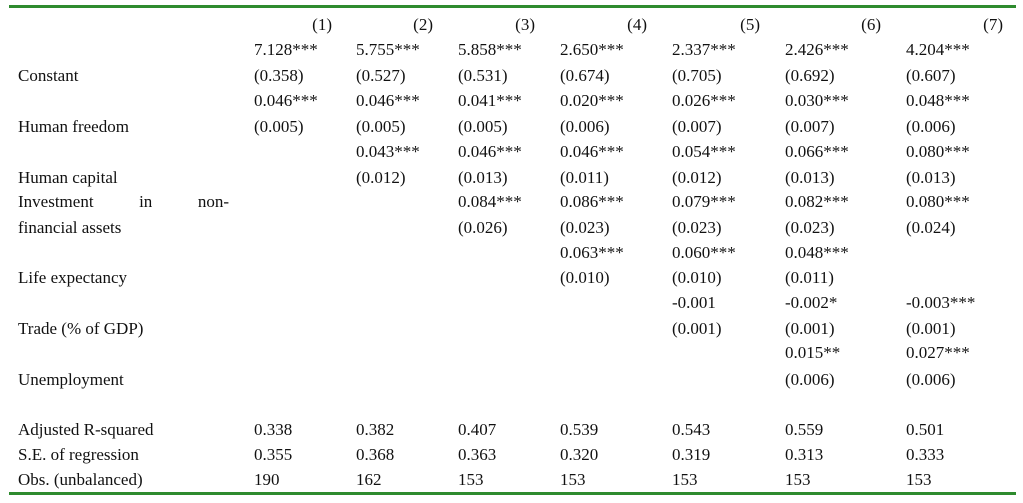  What do you see at coordinates (941, 302) in the screenshot?
I see `table-cell: -0.003***` at bounding box center [941, 302].